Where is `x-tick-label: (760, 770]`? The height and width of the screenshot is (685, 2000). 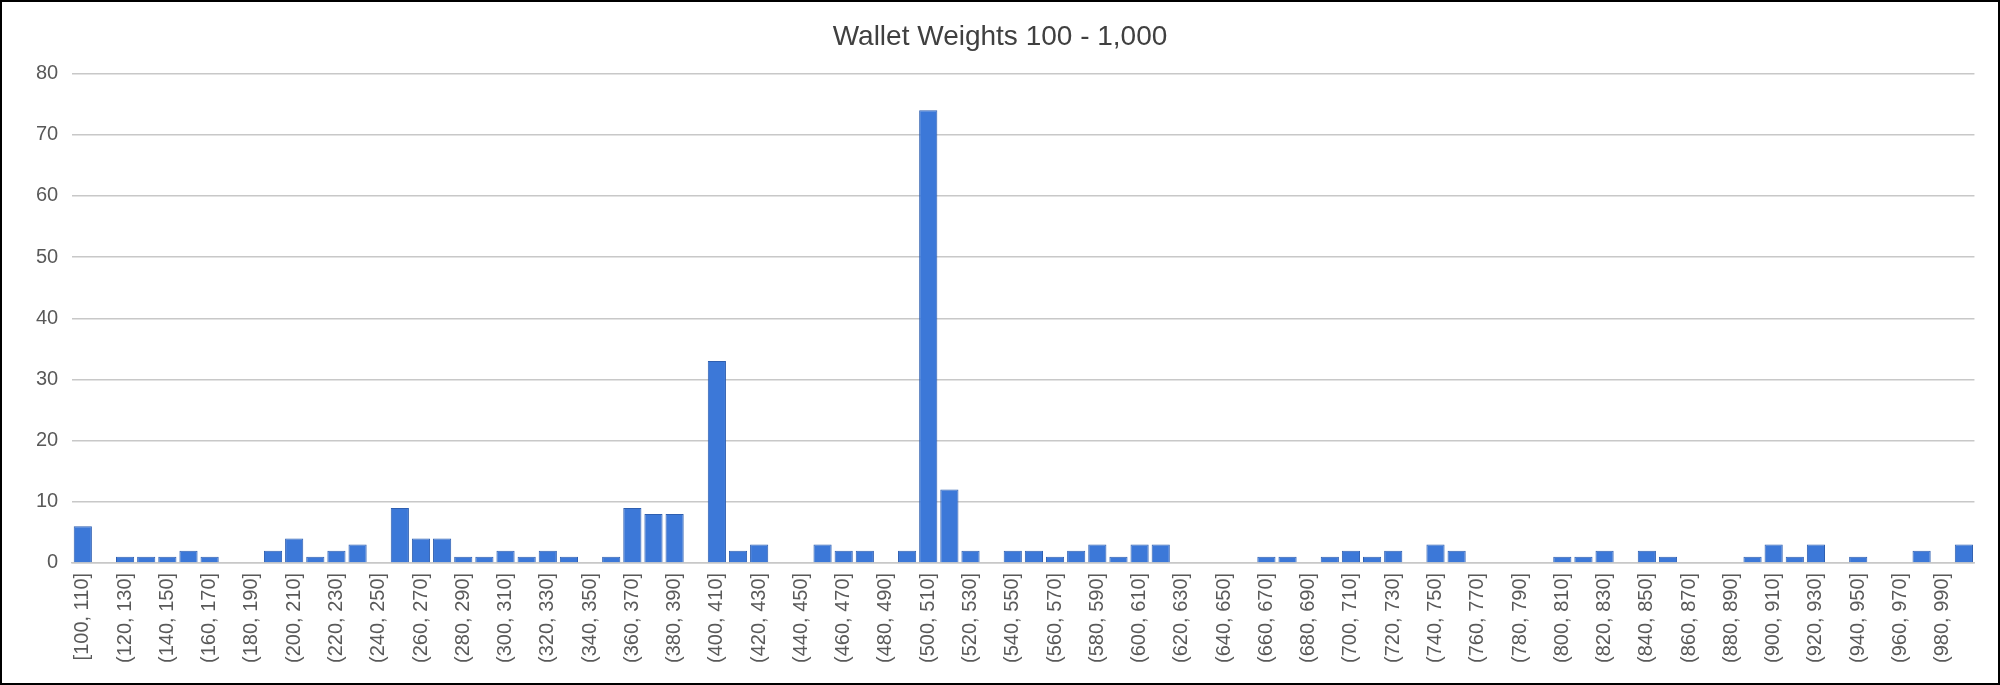 x-tick-label: (760, 770] is located at coordinates (1476, 618).